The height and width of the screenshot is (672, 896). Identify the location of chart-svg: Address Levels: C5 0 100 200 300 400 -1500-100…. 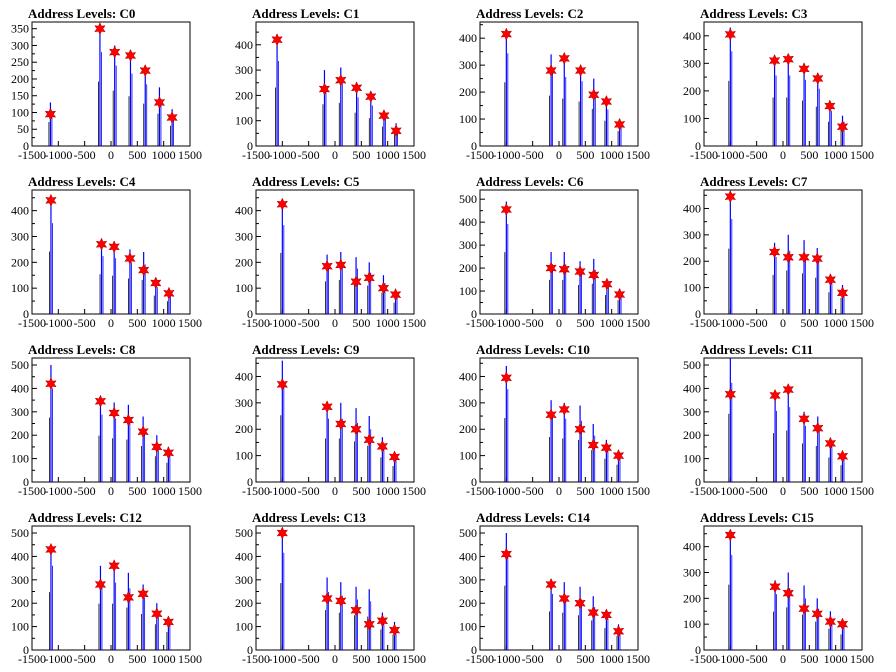
(330, 252).